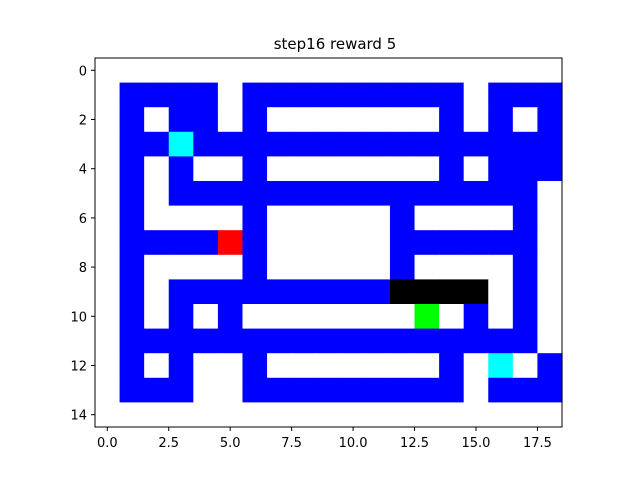 The image size is (640, 480). I want to click on x-tick-label: 7.5, so click(291, 443).